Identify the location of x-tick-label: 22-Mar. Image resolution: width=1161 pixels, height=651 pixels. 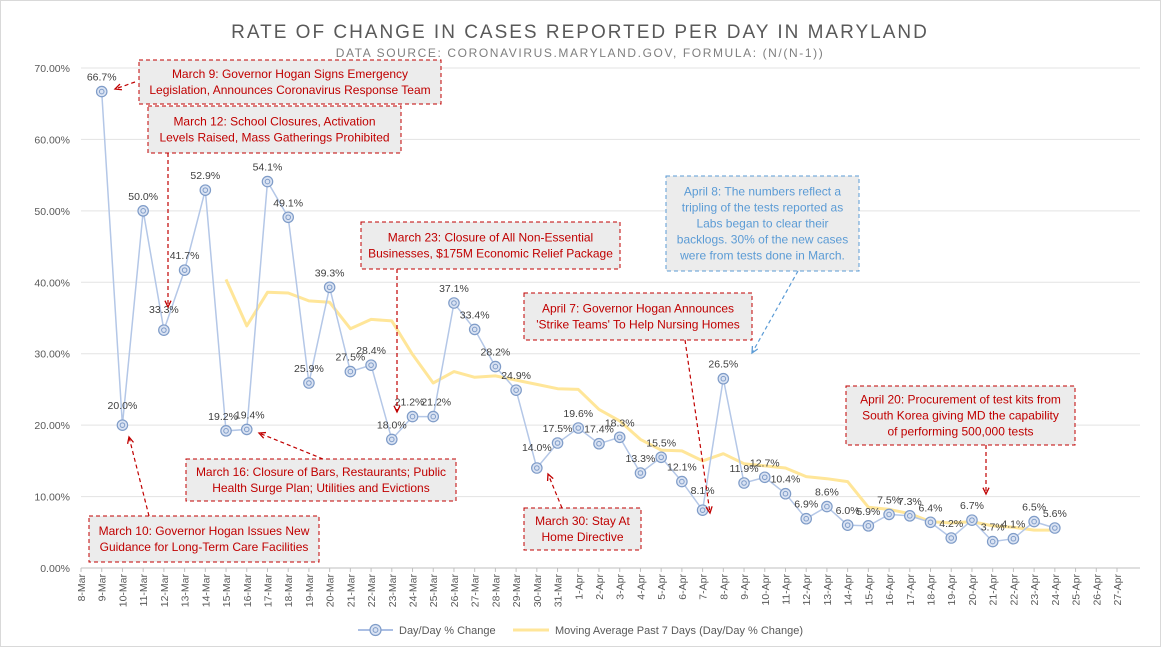
(372, 591).